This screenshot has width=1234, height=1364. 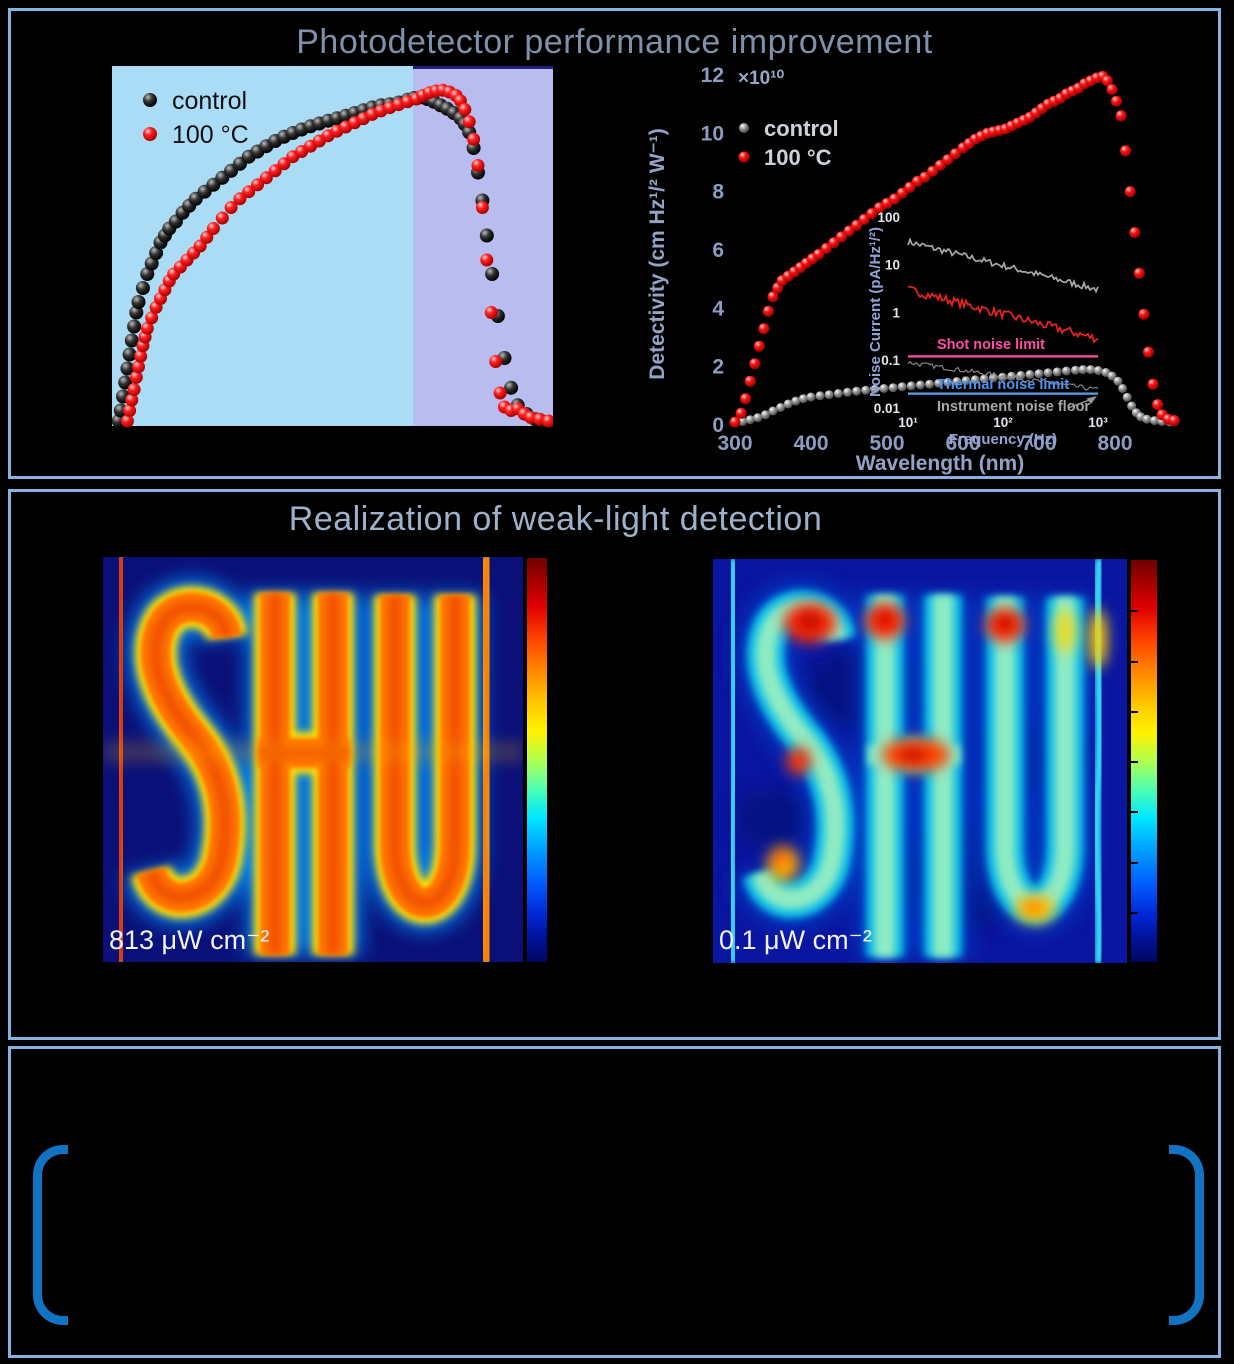 I want to click on heatmap-bright-image: 813 μW cm⁻², so click(x=313, y=759).